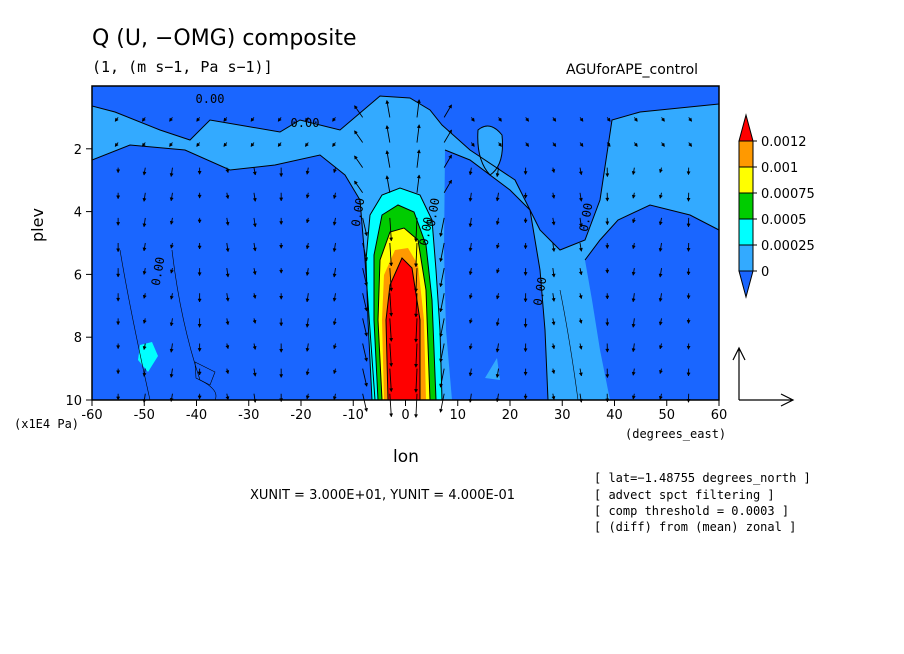  I want to click on y-axis: 2 4 6 8 10, so click(78, 276).